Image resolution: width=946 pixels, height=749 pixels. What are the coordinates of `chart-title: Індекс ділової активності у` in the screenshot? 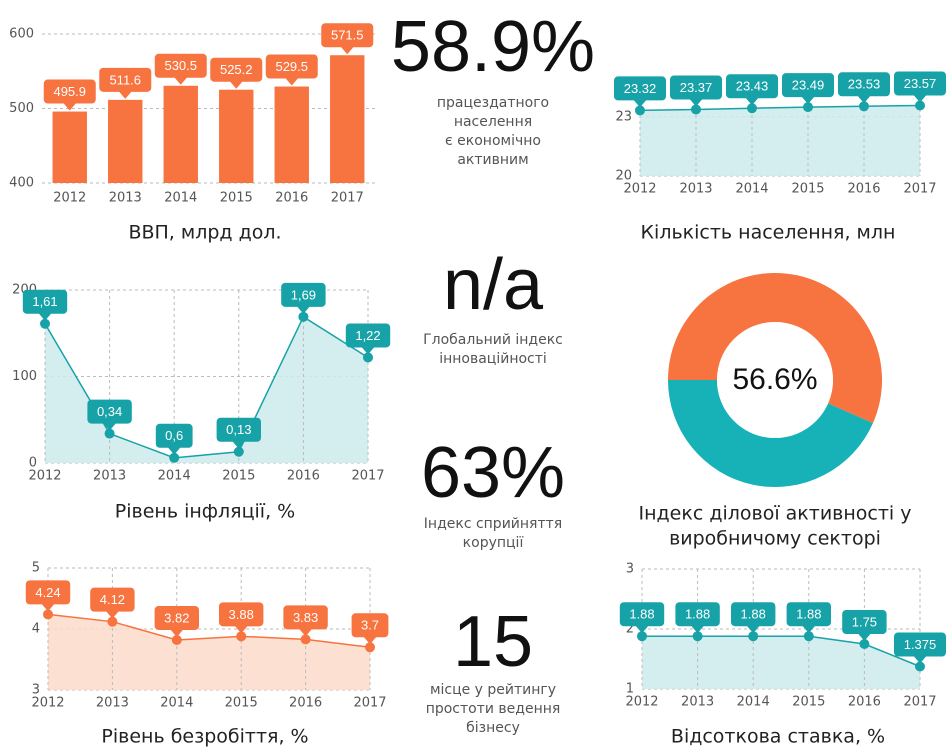 It's located at (775, 514).